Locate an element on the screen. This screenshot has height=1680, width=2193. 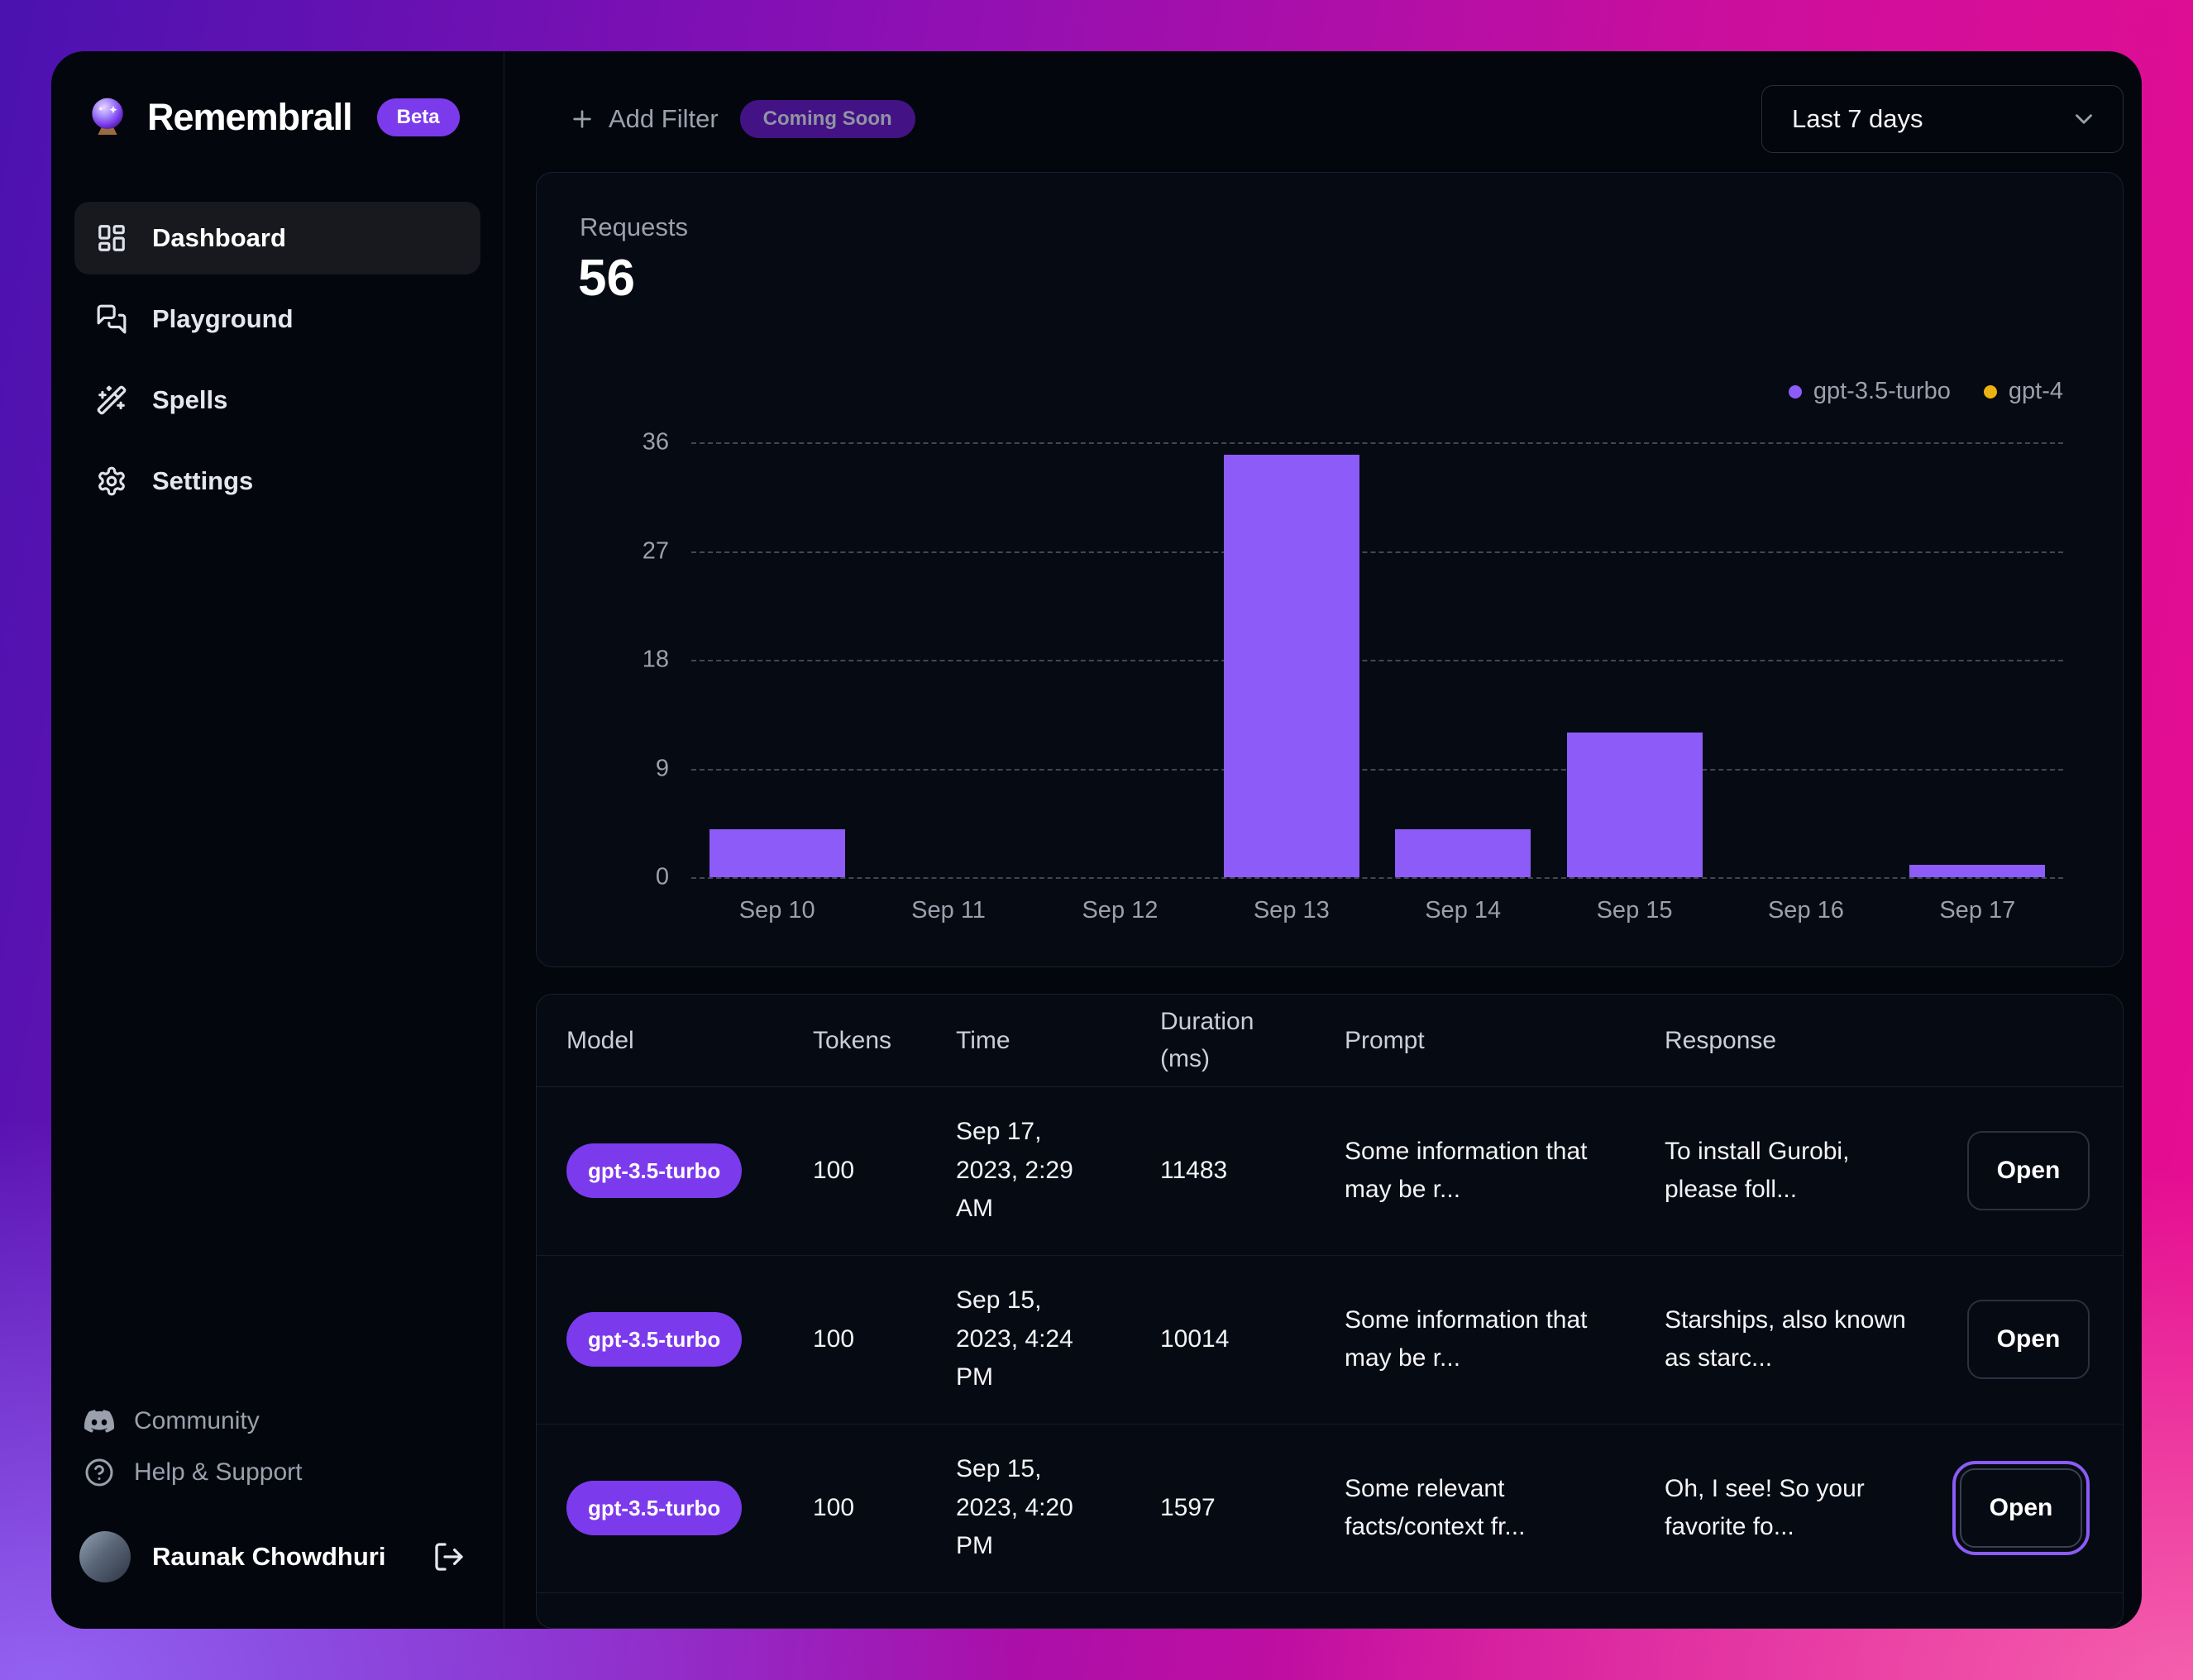
sidebar-item-label: Community is located at coordinates (197, 1420).